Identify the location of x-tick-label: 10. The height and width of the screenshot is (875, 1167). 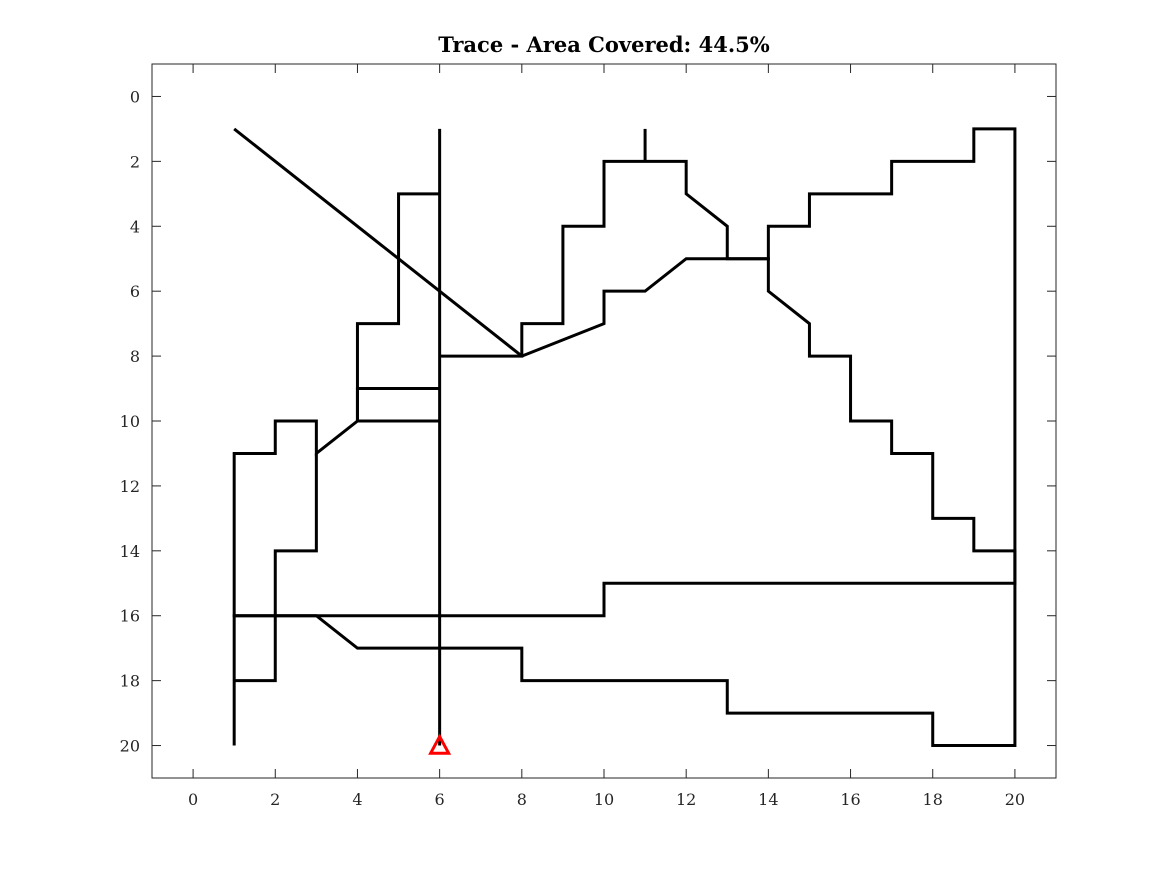
(604, 799).